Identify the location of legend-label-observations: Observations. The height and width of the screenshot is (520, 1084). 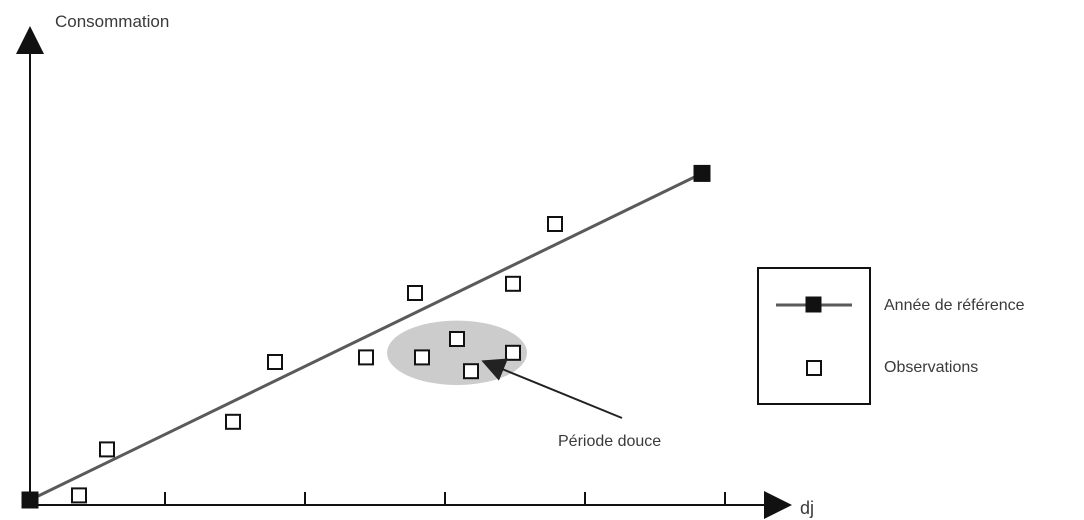
(931, 367).